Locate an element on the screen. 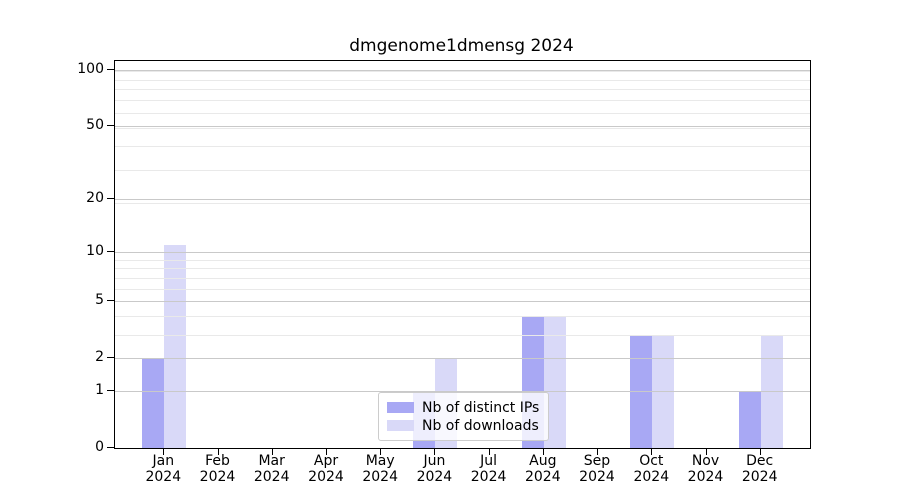 The height and width of the screenshot is (500, 900). x-tick-month: Jan is located at coordinates (163, 461).